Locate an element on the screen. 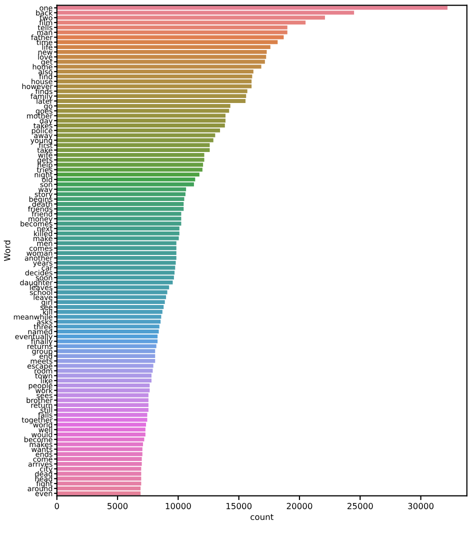 The image size is (474, 536). x-tick-label: 10000 is located at coordinates (178, 506).